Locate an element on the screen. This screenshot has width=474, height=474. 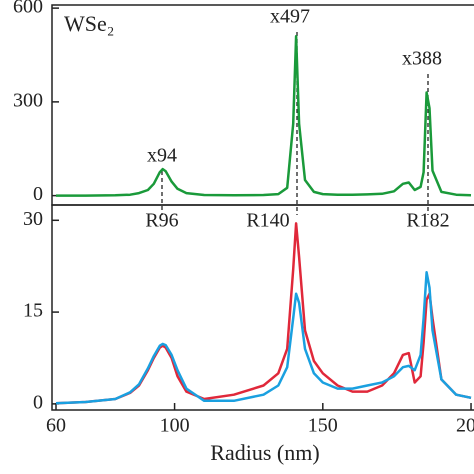
y-tick-label: 15 is located at coordinates (33, 311).